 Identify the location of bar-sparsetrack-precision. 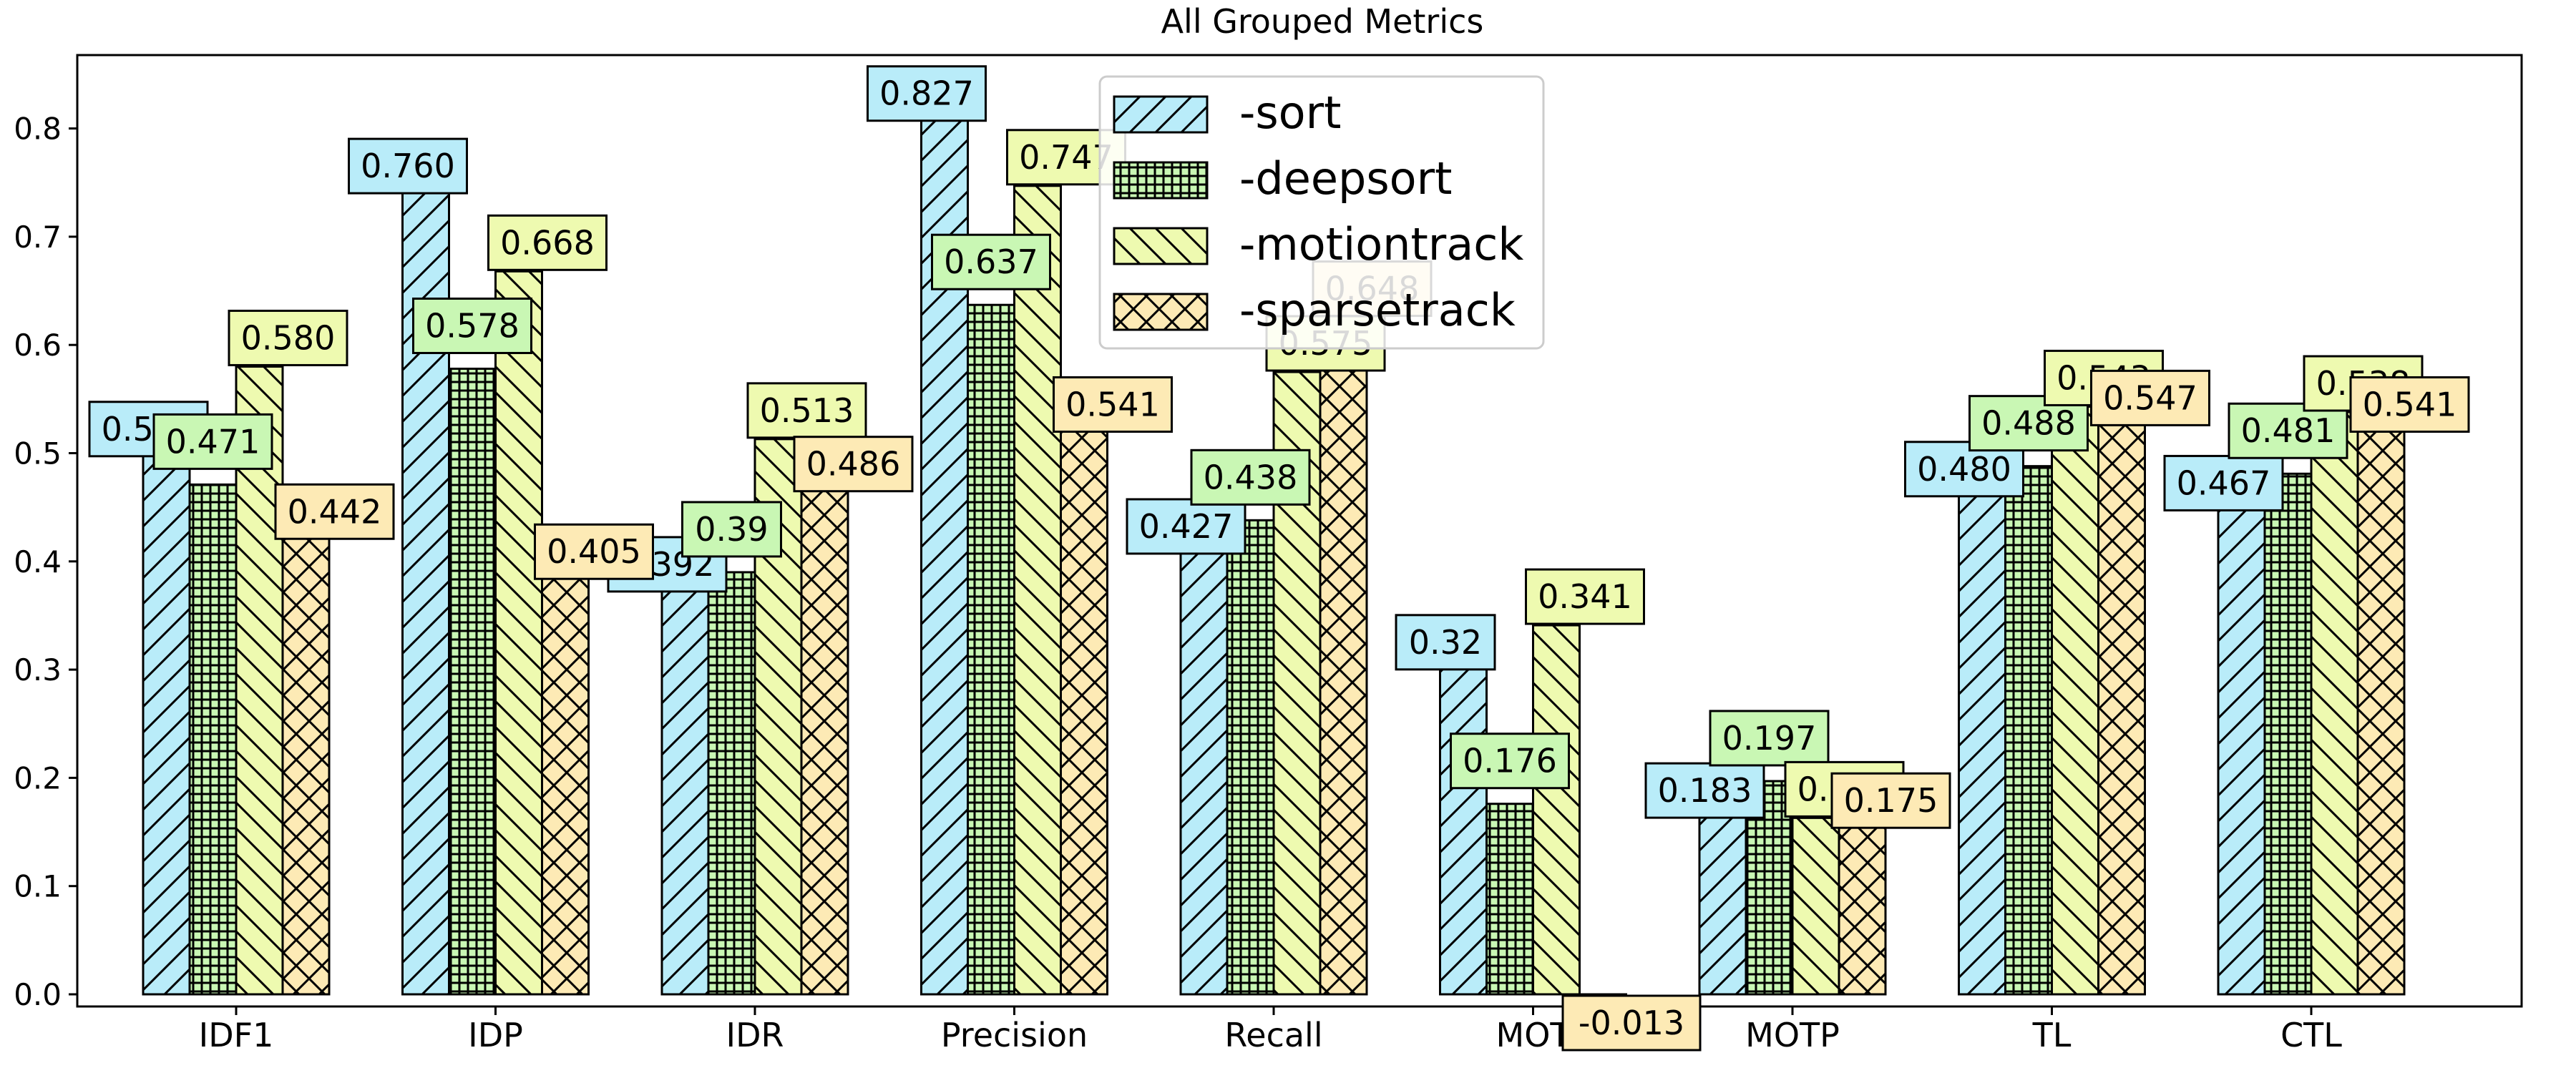
(1084, 701).